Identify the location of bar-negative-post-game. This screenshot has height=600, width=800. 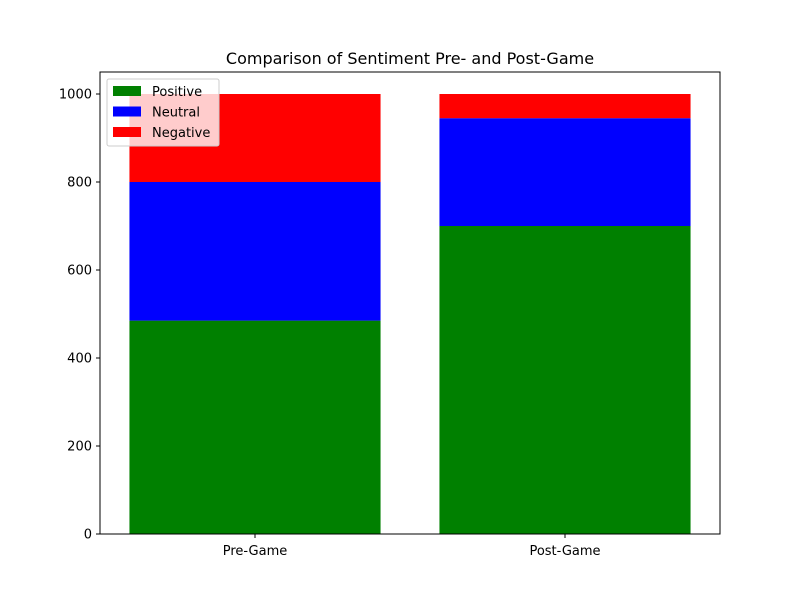
(565, 106).